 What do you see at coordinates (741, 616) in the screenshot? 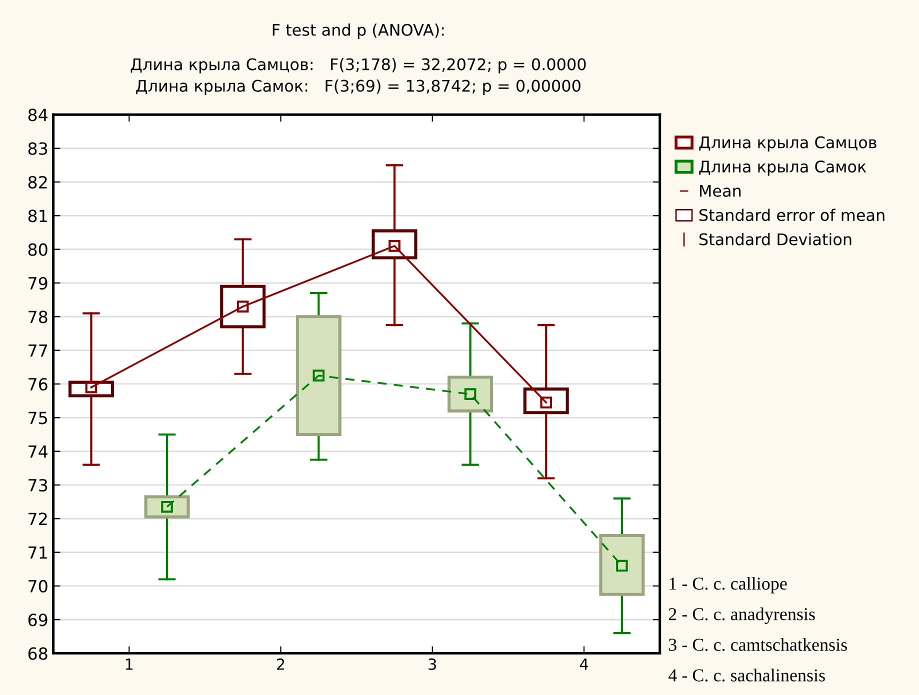
I see `text: 2 - C. c. anadyrensis` at bounding box center [741, 616].